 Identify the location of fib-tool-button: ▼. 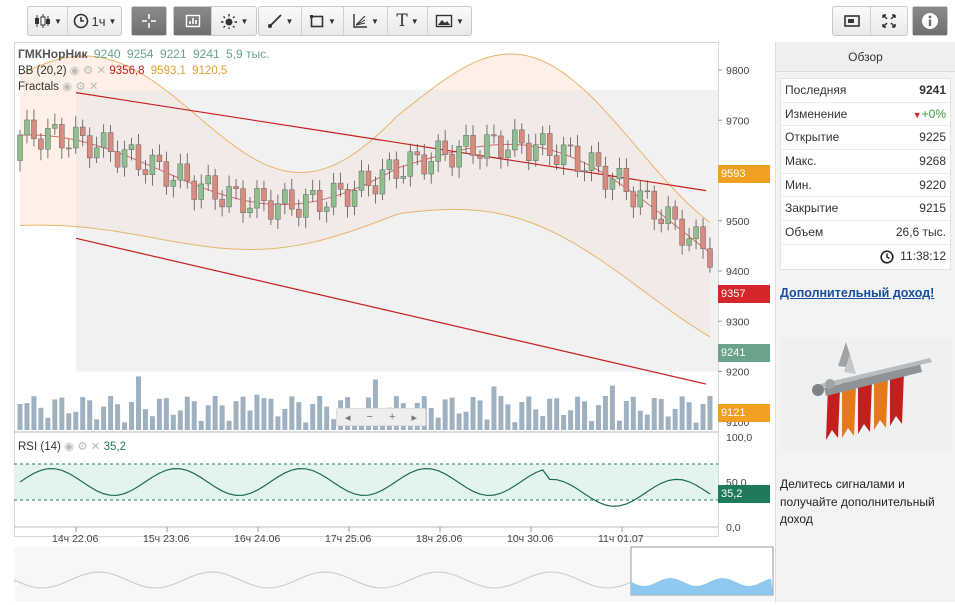
(366, 21).